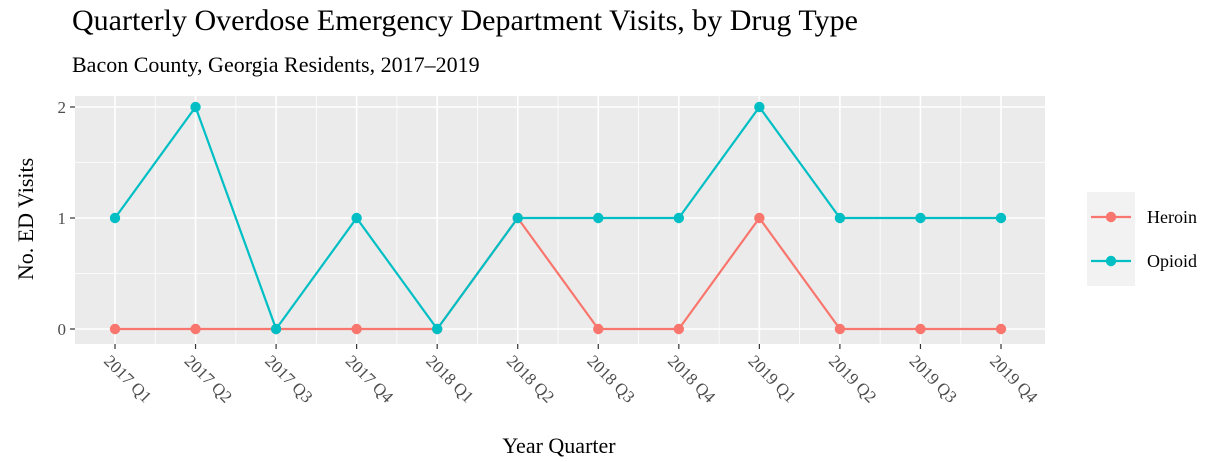  What do you see at coordinates (530, 378) in the screenshot?
I see `x-tick-label: 2018 Q2` at bounding box center [530, 378].